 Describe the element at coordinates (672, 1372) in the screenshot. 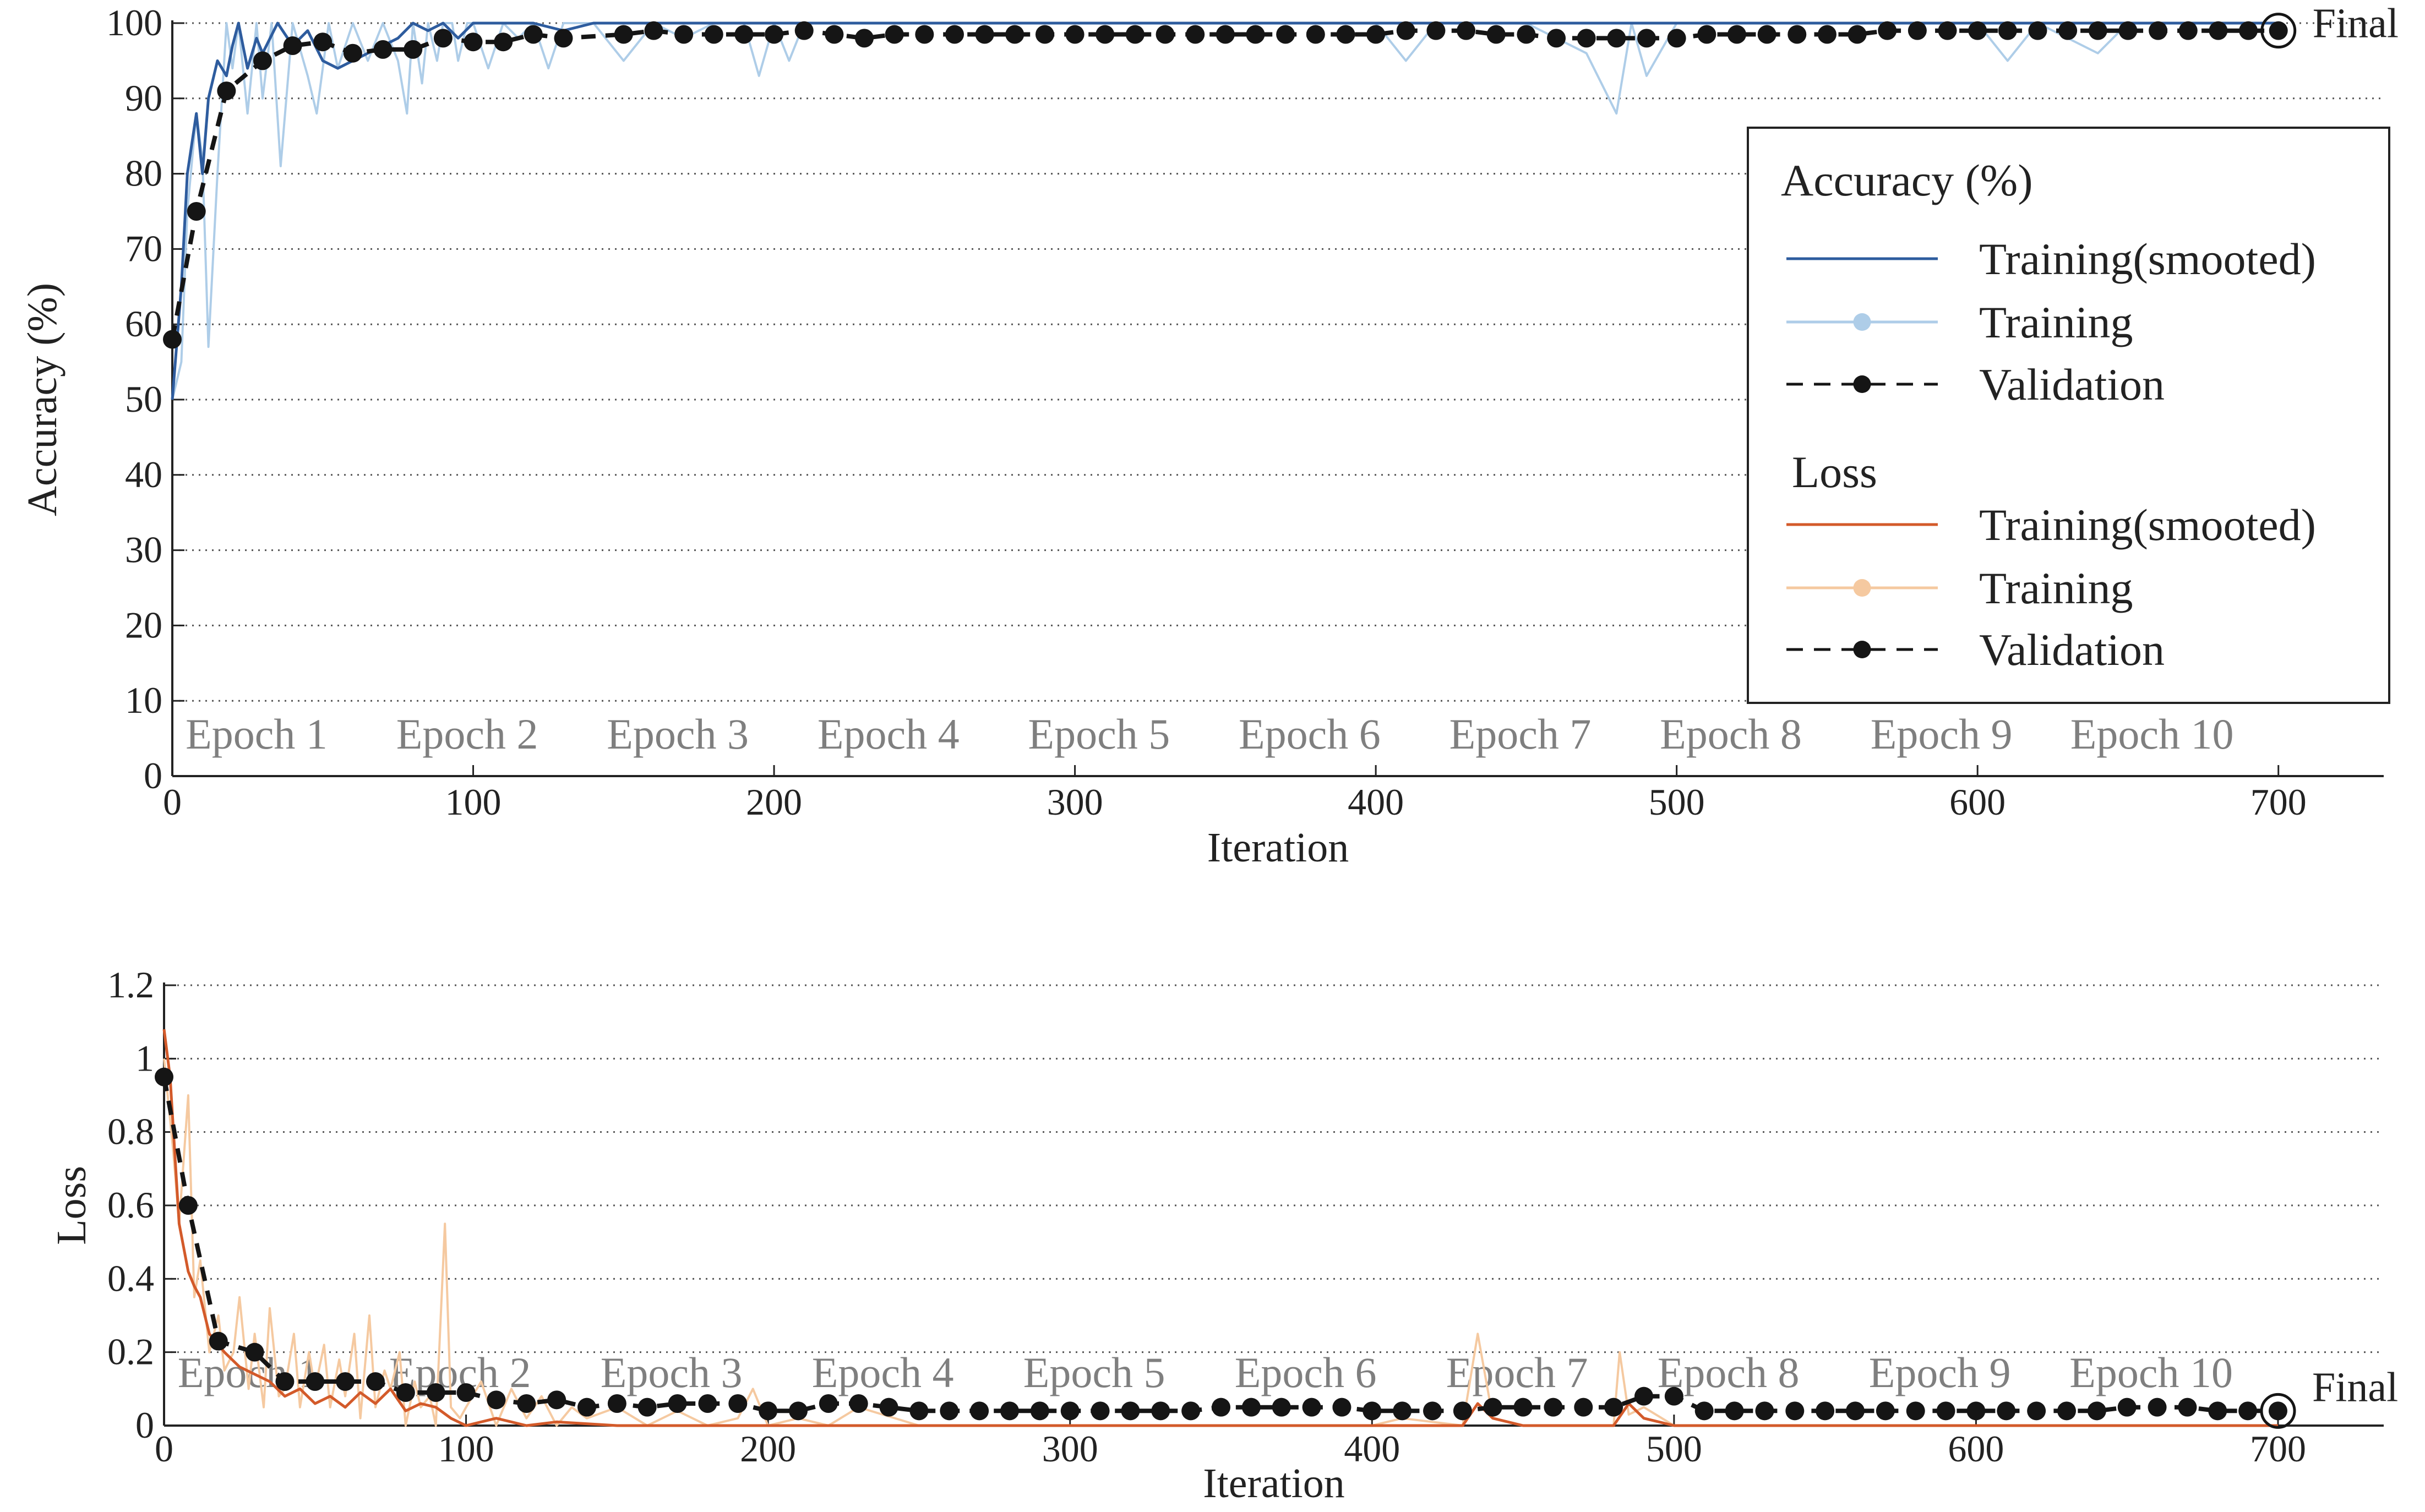

I see `epoch-label: Epoch 3` at that location.